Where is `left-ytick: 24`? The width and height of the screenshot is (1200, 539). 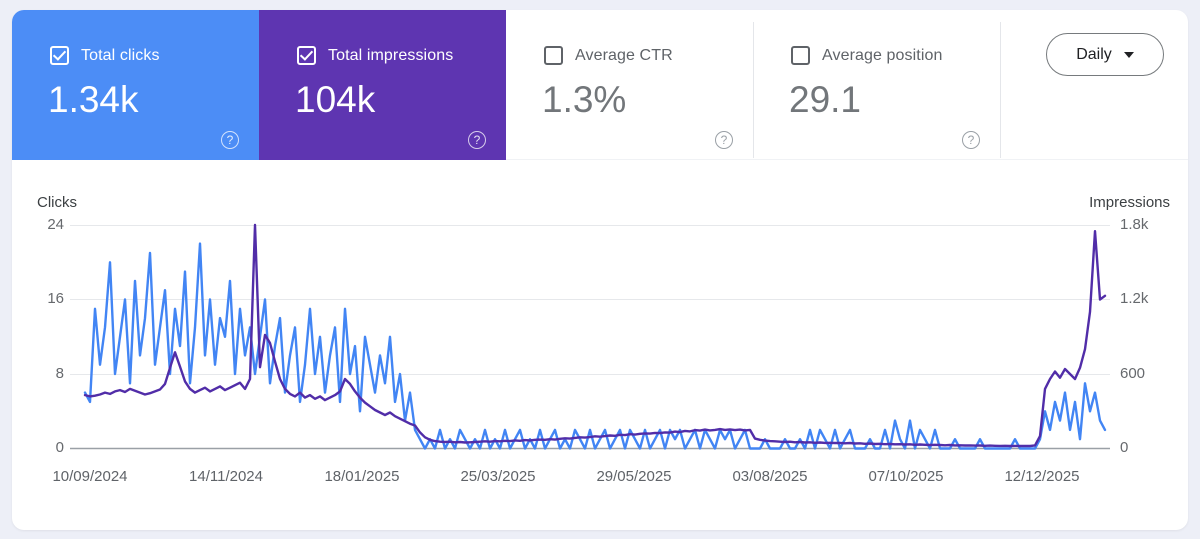 left-ytick: 24 is located at coordinates (55, 224).